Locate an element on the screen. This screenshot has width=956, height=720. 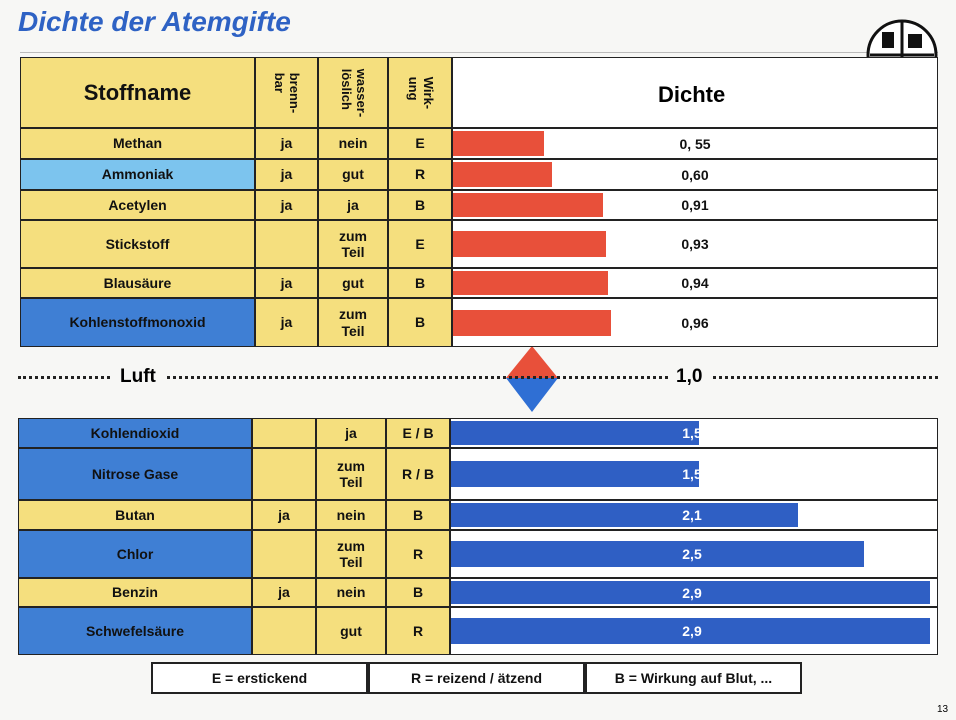
substance-name: Benzin is located at coordinates (135, 592).